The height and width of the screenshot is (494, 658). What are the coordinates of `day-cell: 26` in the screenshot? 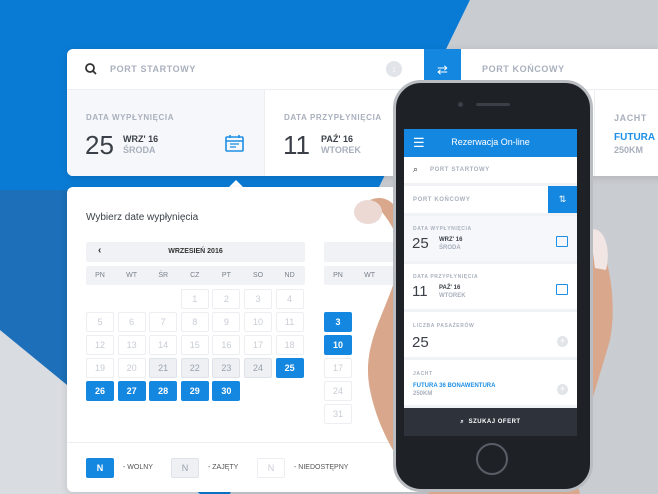 It's located at (100, 391).